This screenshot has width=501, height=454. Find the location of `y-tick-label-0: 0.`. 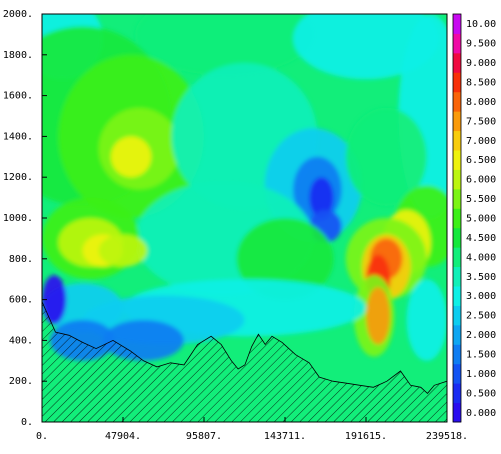

y-tick-label-0: 0. is located at coordinates (27, 422).